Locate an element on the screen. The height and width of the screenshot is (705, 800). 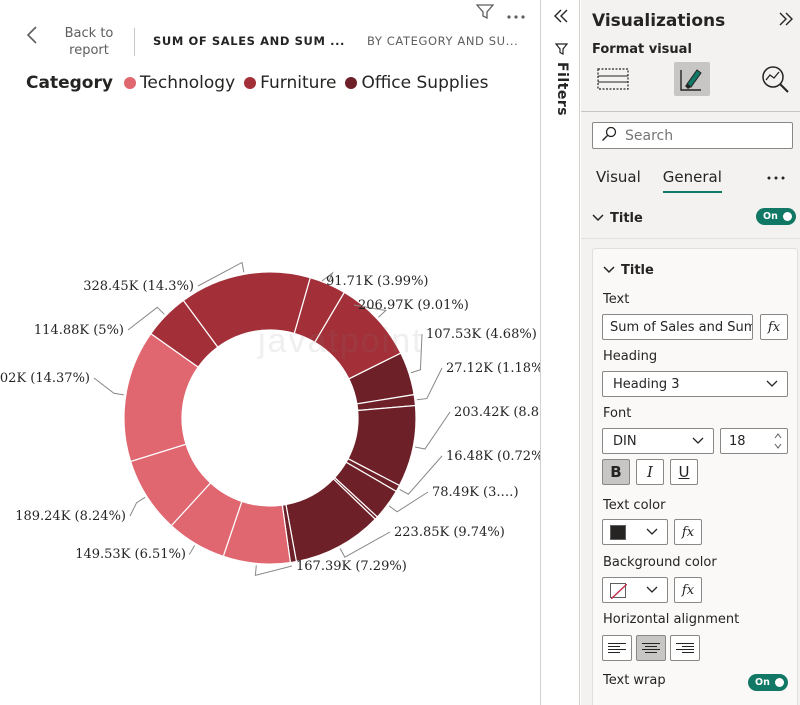
italic-button: I is located at coordinates (650, 472).